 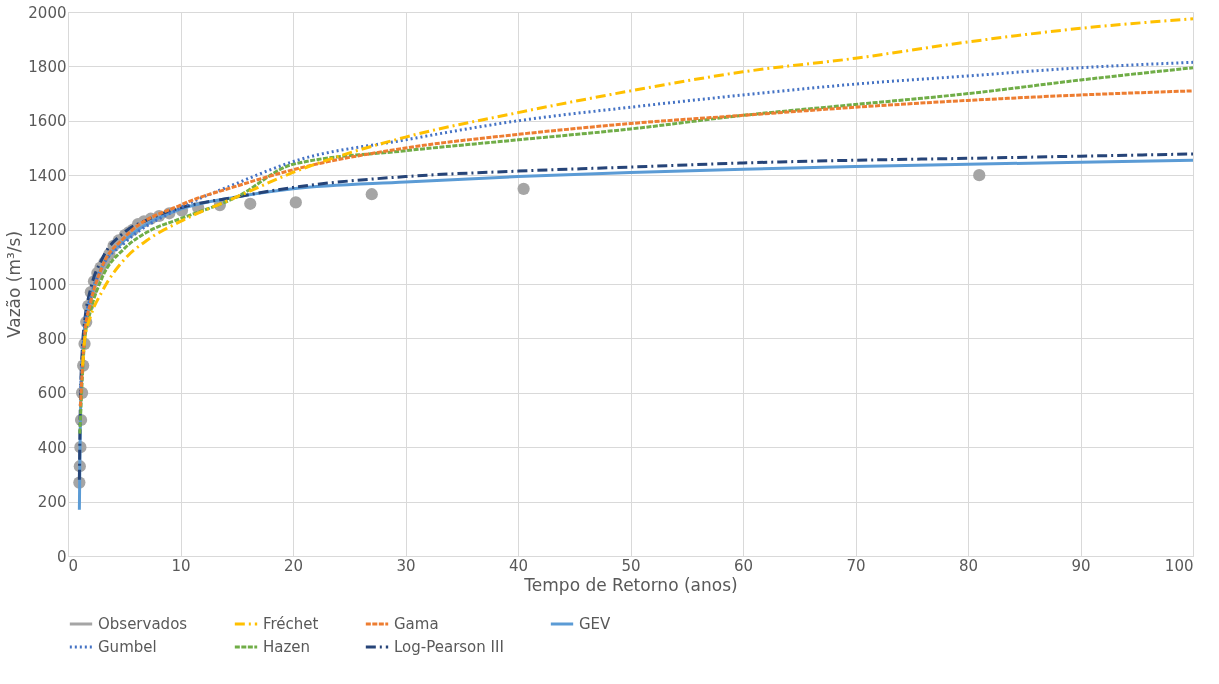 What do you see at coordinates (743, 565) in the screenshot?
I see `x-tick-label: 60` at bounding box center [743, 565].